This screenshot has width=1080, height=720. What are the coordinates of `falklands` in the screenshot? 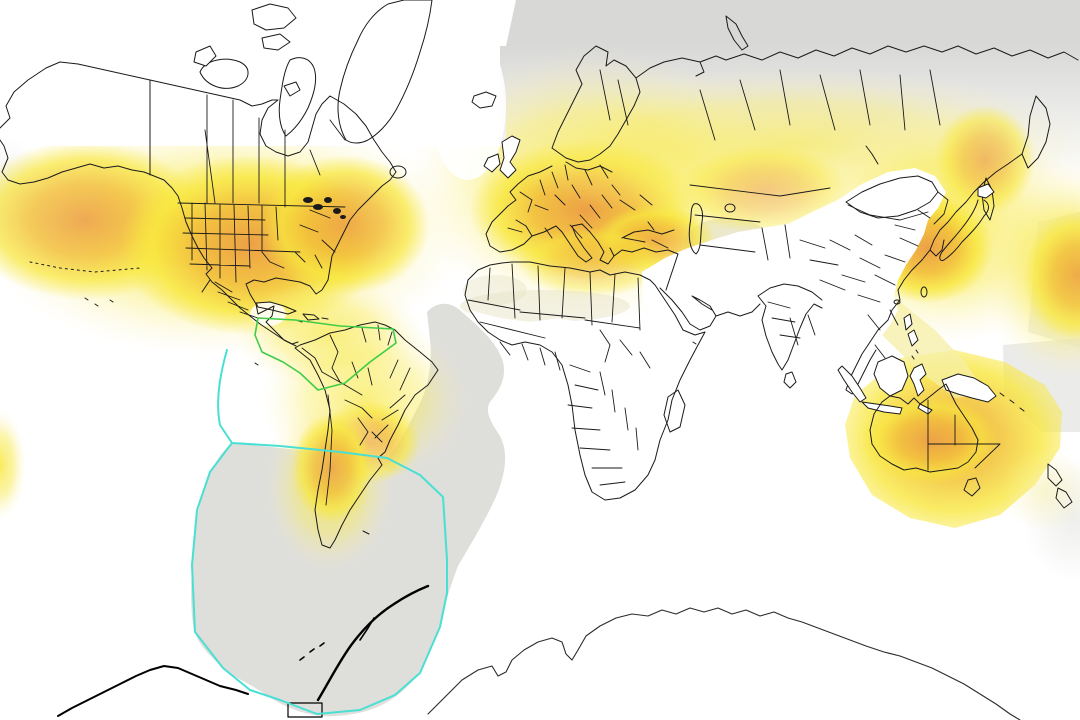 It's located at (366, 532).